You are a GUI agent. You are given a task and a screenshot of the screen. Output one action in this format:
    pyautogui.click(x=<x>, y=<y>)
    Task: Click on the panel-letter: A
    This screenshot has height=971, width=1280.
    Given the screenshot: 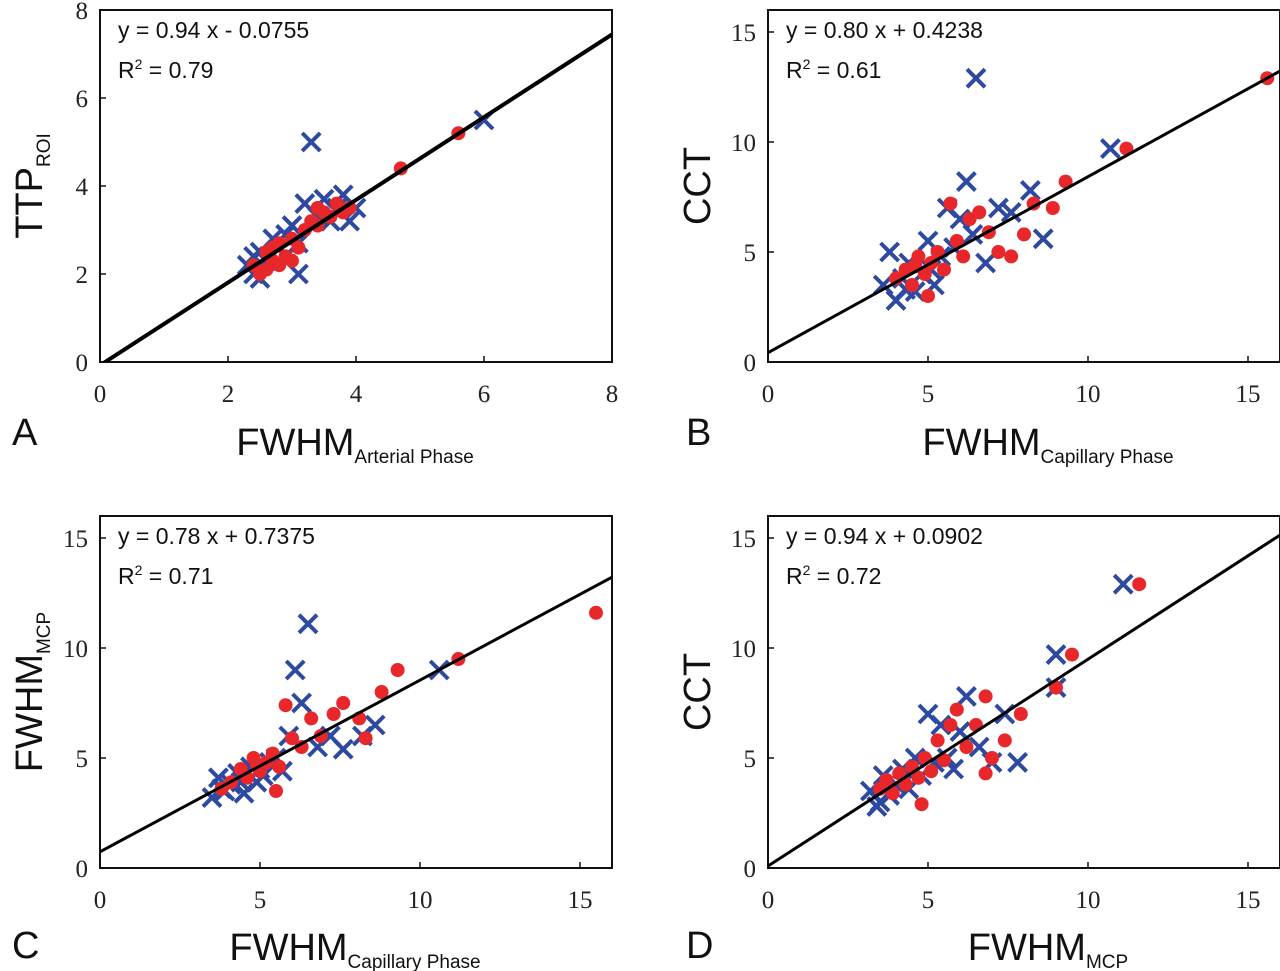 What is the action you would take?
    pyautogui.click(x=25, y=433)
    